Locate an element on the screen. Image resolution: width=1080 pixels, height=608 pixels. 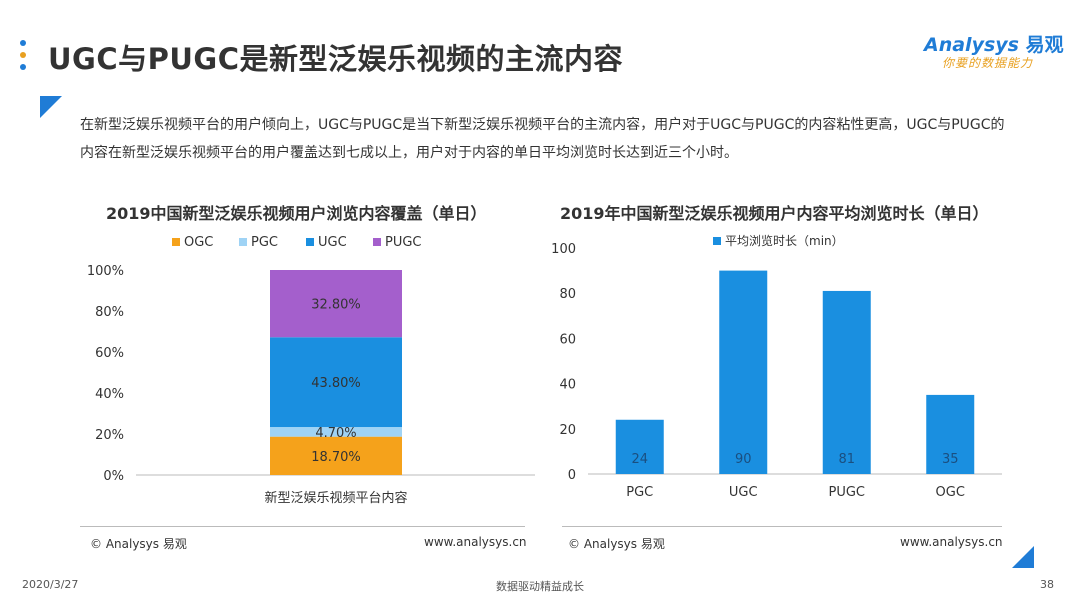
y-tick-label: 20 is located at coordinates (567, 430).